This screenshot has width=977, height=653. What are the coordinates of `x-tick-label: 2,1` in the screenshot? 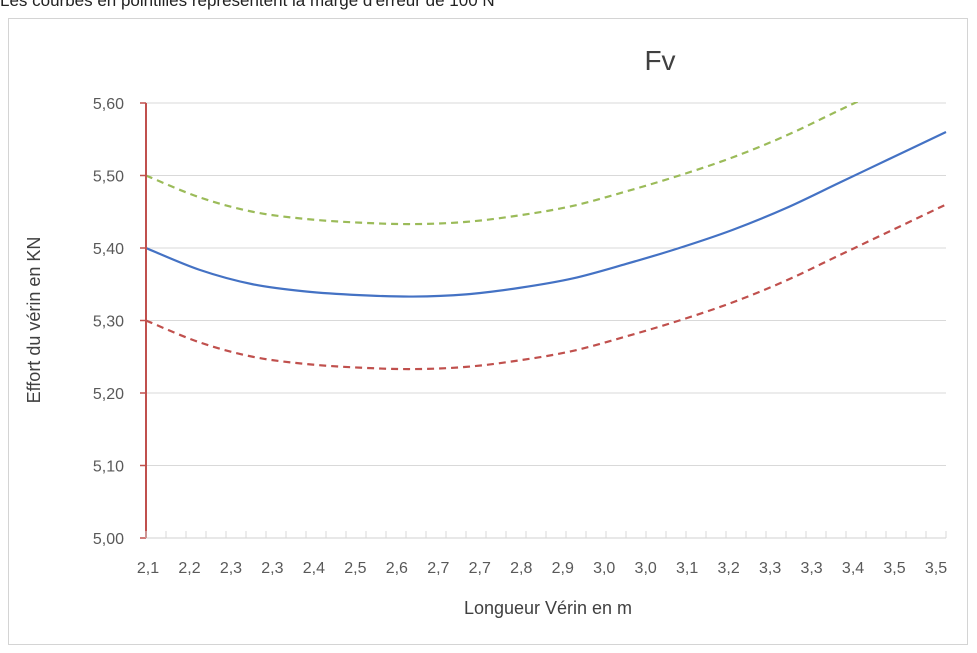 It's located at (148, 568).